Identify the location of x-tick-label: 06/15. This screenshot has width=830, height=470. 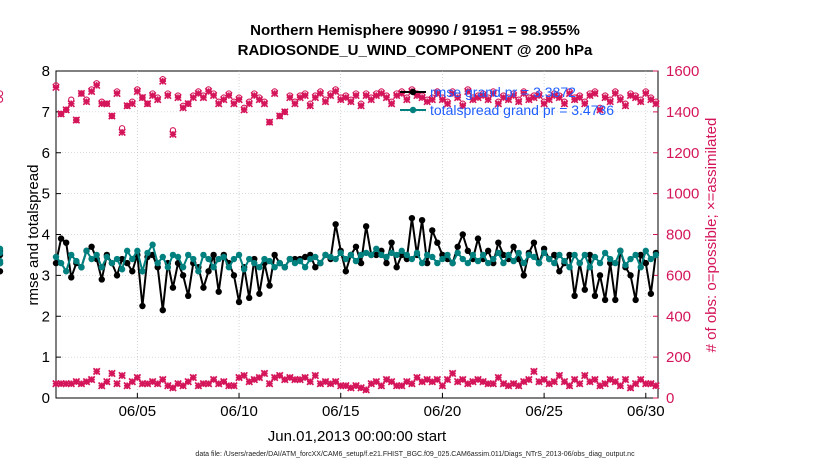
(341, 411).